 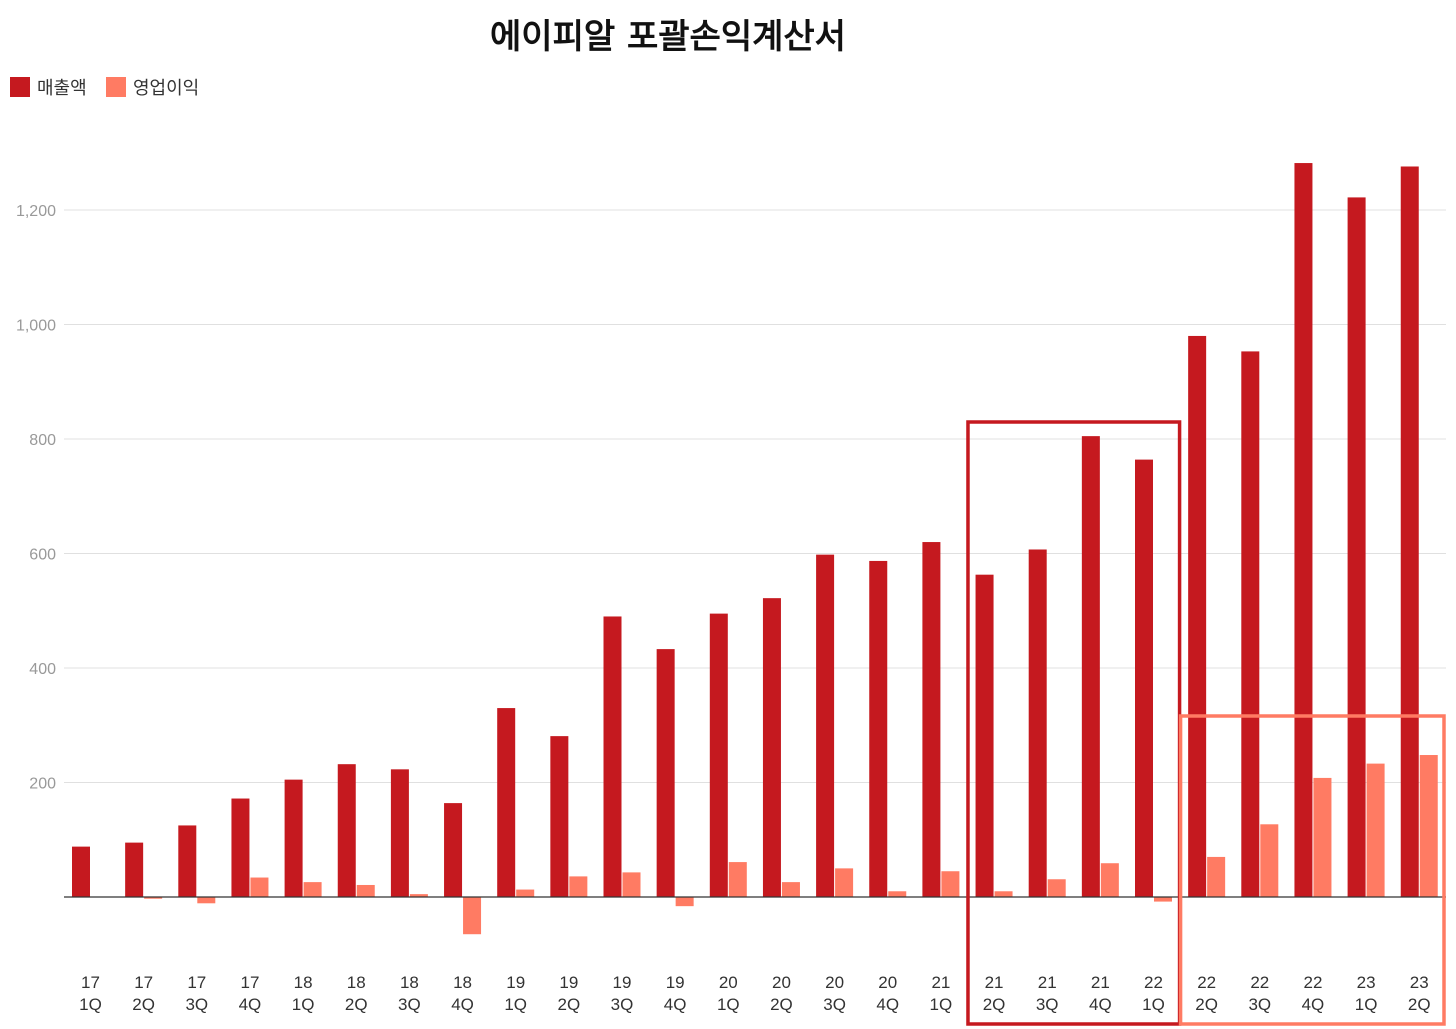 What do you see at coordinates (42, 669) in the screenshot?
I see `y-tick-label: 400` at bounding box center [42, 669].